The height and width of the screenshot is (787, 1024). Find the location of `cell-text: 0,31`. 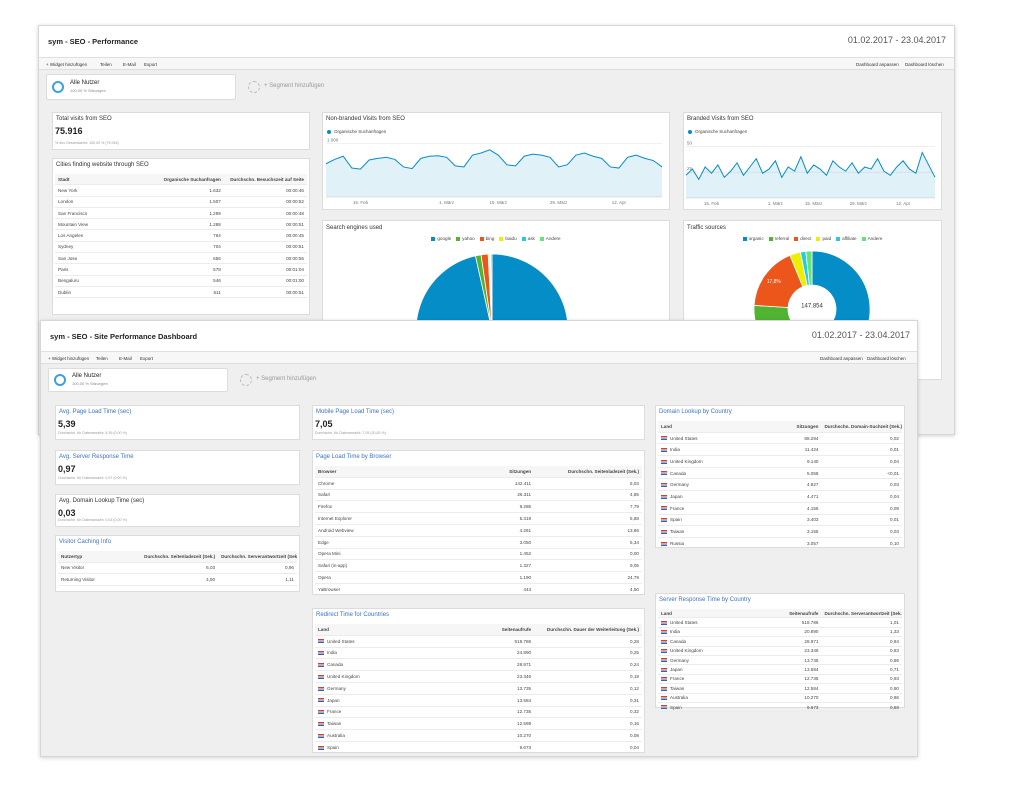

cell-text: 0,31 is located at coordinates (634, 700).